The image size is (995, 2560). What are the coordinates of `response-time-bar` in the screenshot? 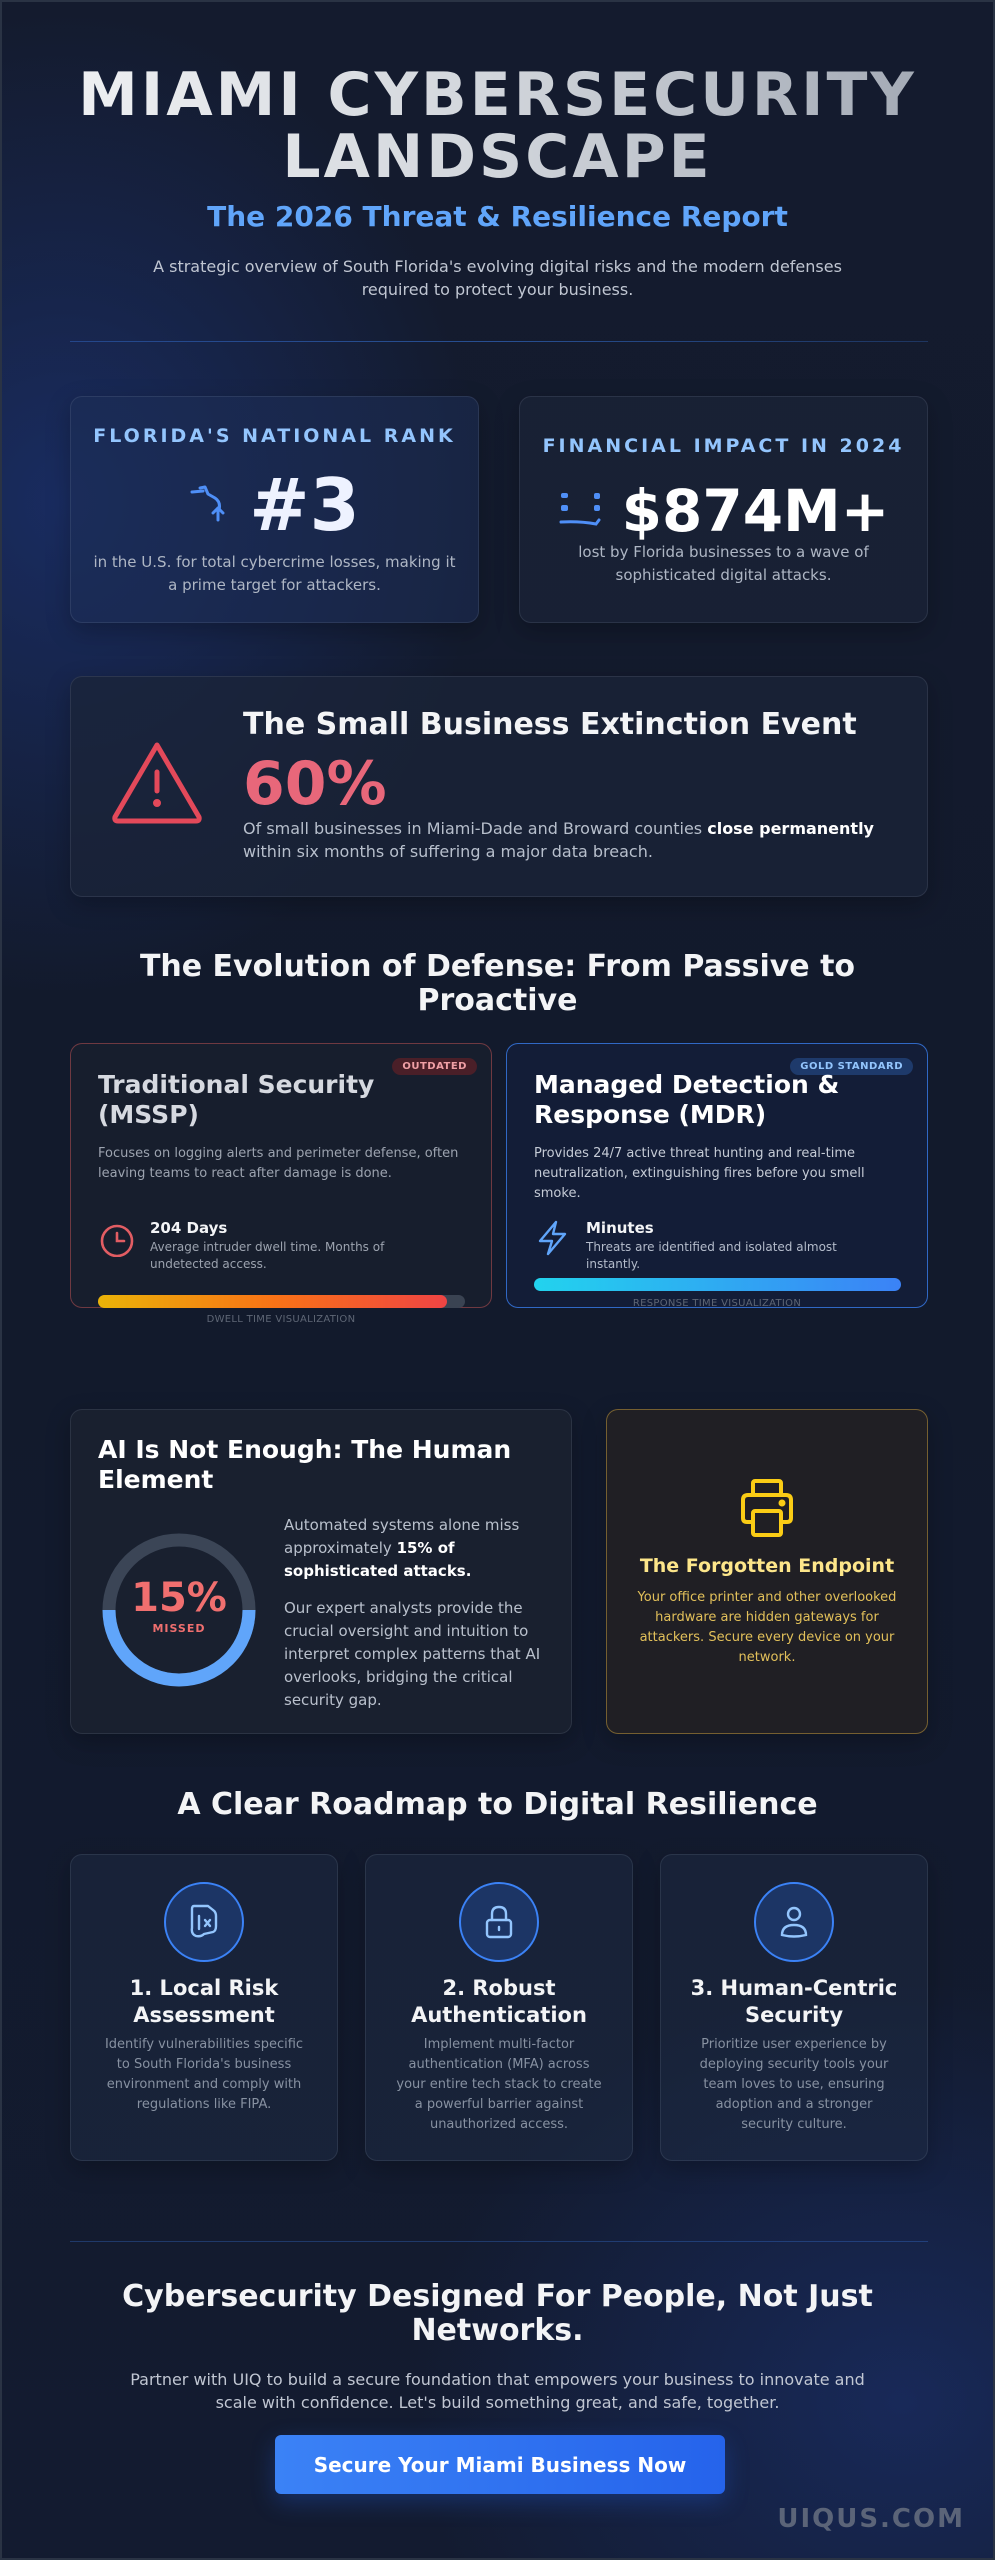 It's located at (717, 1284).